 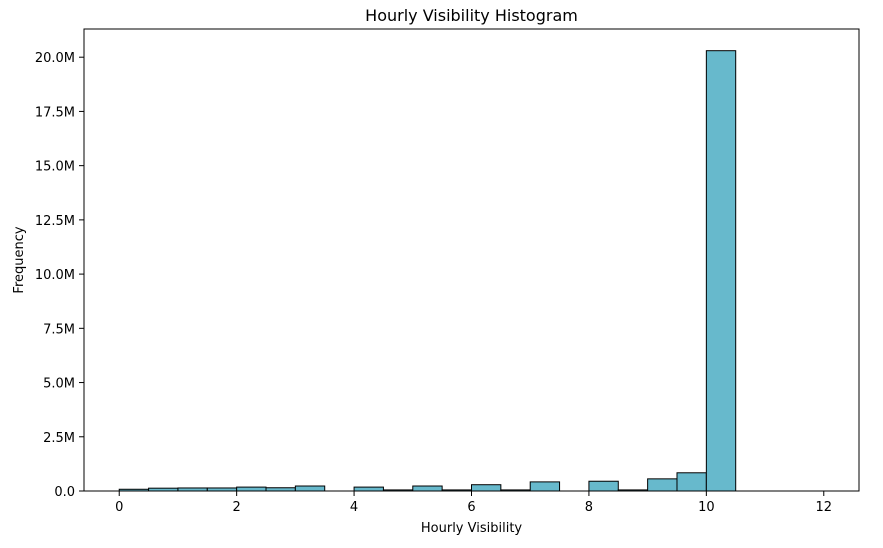 I want to click on y-tick-label: 5.0M, so click(x=59, y=384).